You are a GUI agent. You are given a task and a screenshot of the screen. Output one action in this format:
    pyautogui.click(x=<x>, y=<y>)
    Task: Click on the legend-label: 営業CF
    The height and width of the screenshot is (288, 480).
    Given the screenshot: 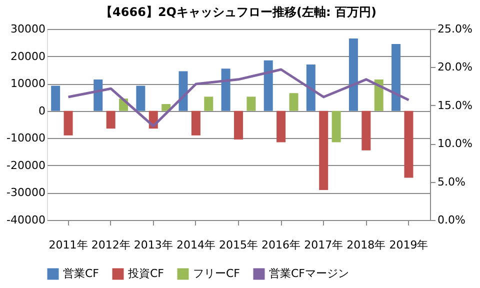 What is the action you would take?
    pyautogui.click(x=81, y=273)
    